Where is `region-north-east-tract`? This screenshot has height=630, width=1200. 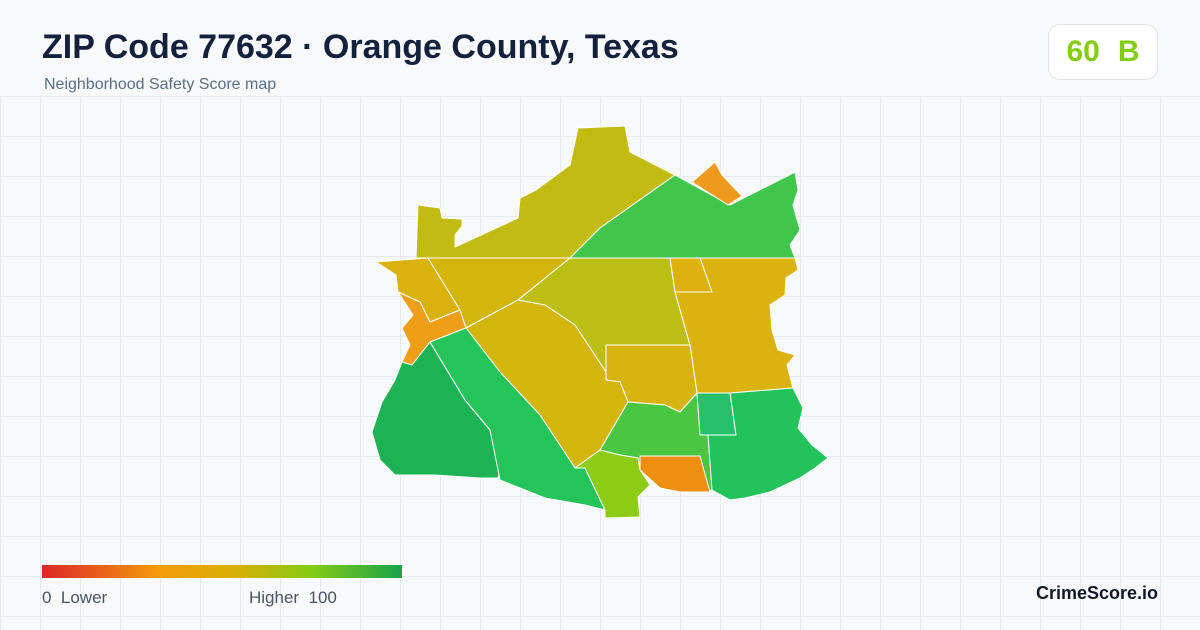
region-north-east-tract is located at coordinates (685, 215).